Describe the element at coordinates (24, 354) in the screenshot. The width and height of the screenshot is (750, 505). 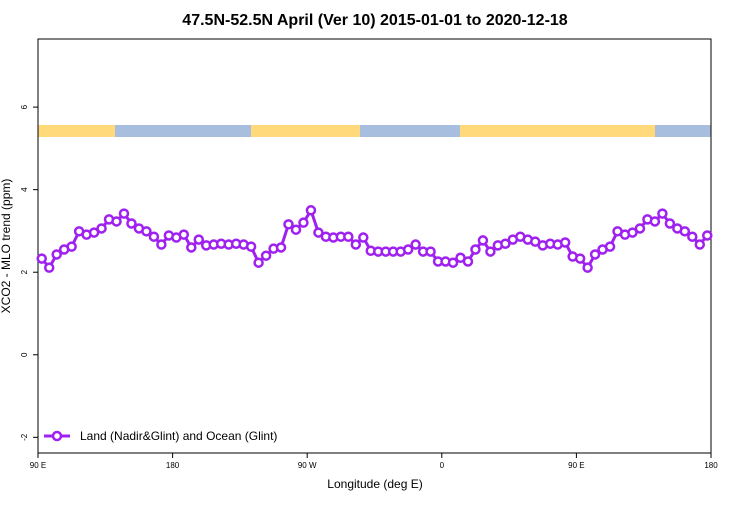
I see `y-tick-label: 0` at that location.